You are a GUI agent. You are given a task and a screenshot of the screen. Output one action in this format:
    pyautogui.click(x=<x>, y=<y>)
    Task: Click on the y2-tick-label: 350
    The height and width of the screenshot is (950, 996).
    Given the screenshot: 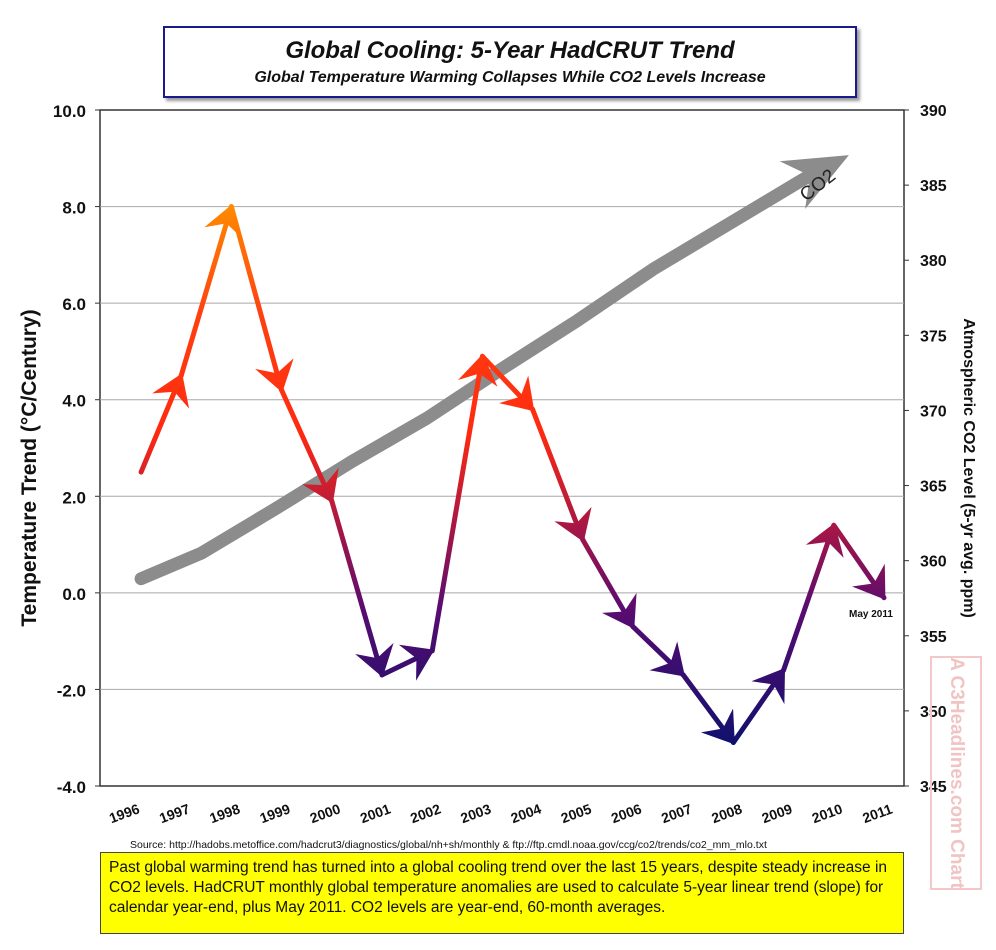 What is the action you would take?
    pyautogui.click(x=933, y=712)
    